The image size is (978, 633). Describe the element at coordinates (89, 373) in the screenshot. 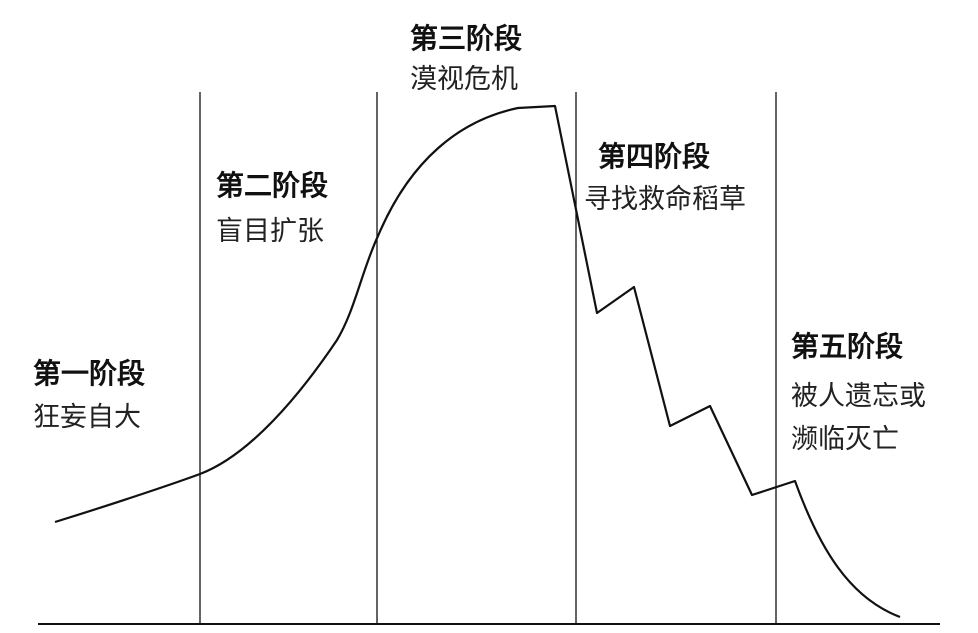

I see `stage-1-title: 第一阶段` at that location.